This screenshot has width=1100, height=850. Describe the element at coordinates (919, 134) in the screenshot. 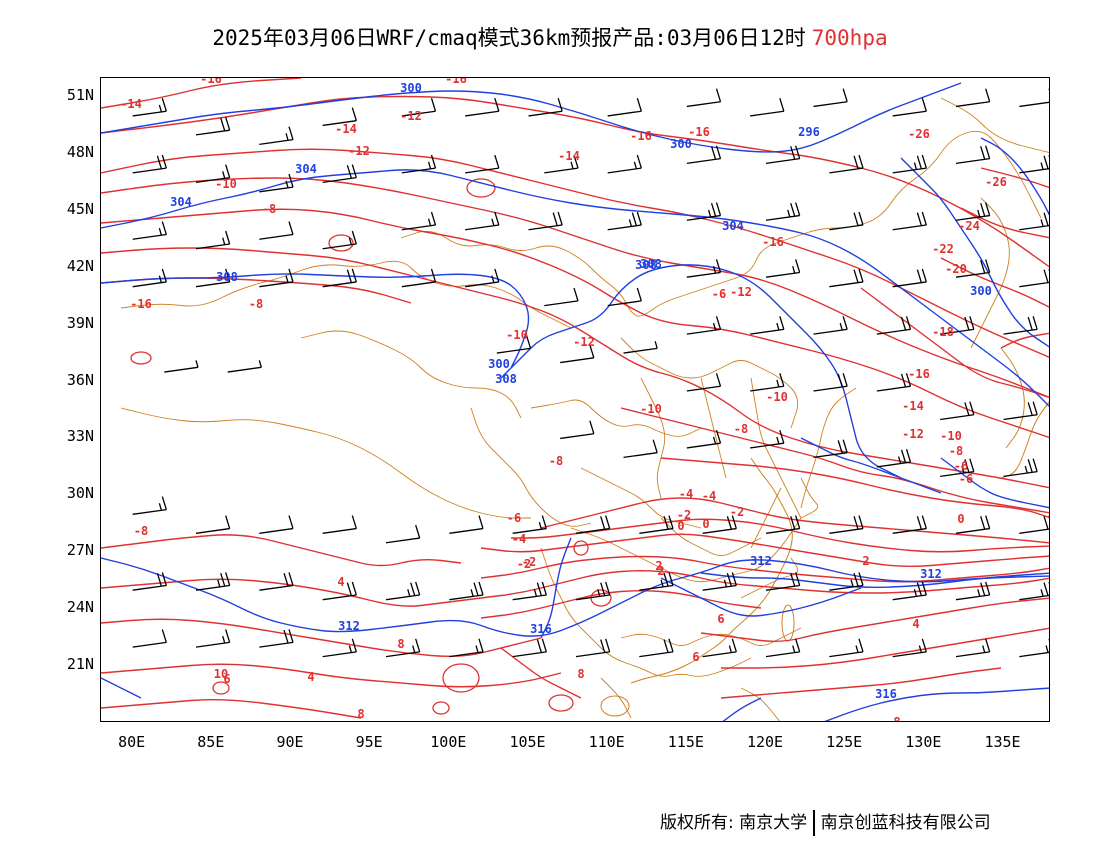

I see `temperature-label: -26` at that location.